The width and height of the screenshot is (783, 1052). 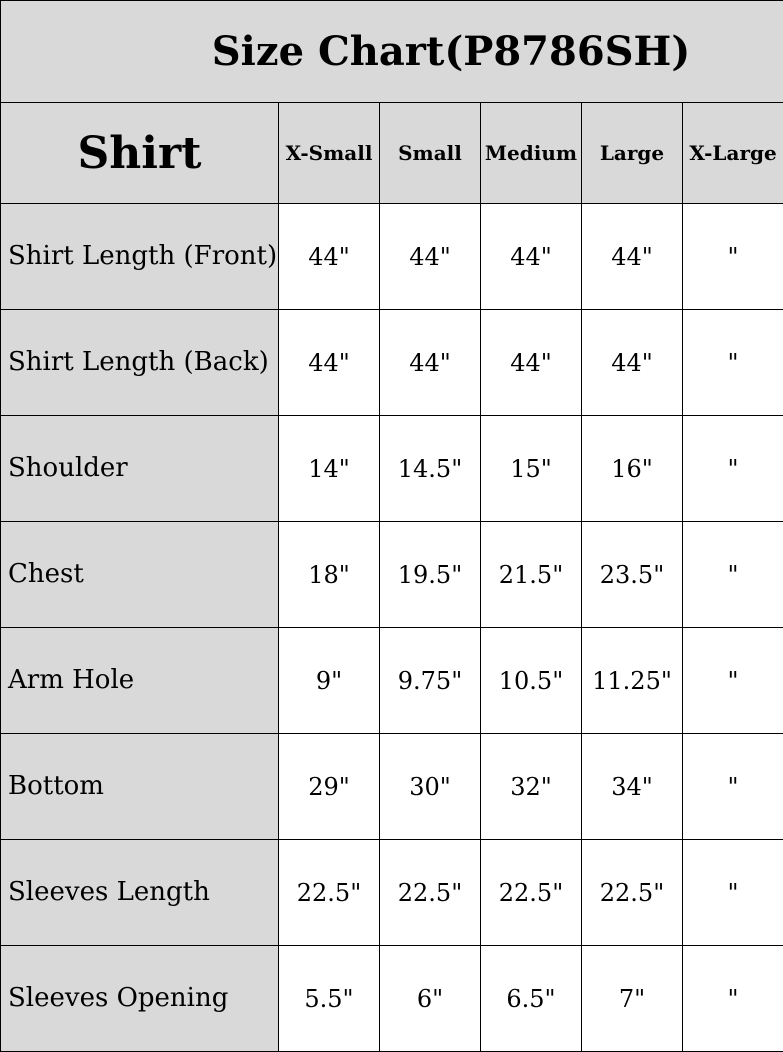 I want to click on table-row: Sleeves Opening 5.5" 6" 6.5" 7" ", so click(x=391, y=998).